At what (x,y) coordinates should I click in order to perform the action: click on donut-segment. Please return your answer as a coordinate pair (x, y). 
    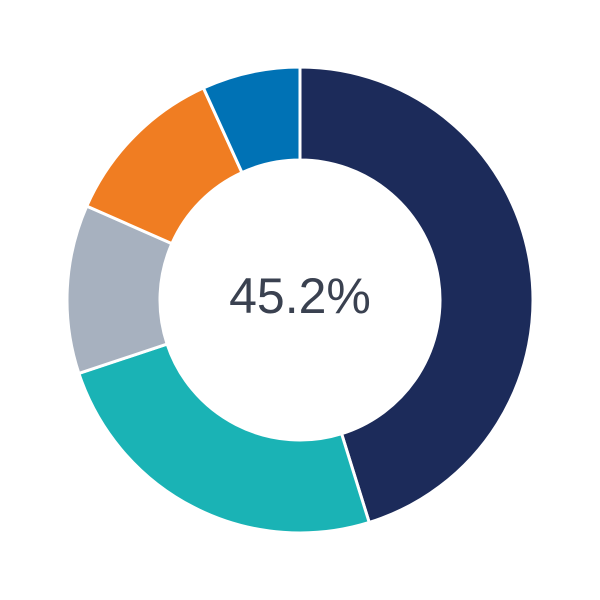
    Looking at the image, I should click on (251, 120).